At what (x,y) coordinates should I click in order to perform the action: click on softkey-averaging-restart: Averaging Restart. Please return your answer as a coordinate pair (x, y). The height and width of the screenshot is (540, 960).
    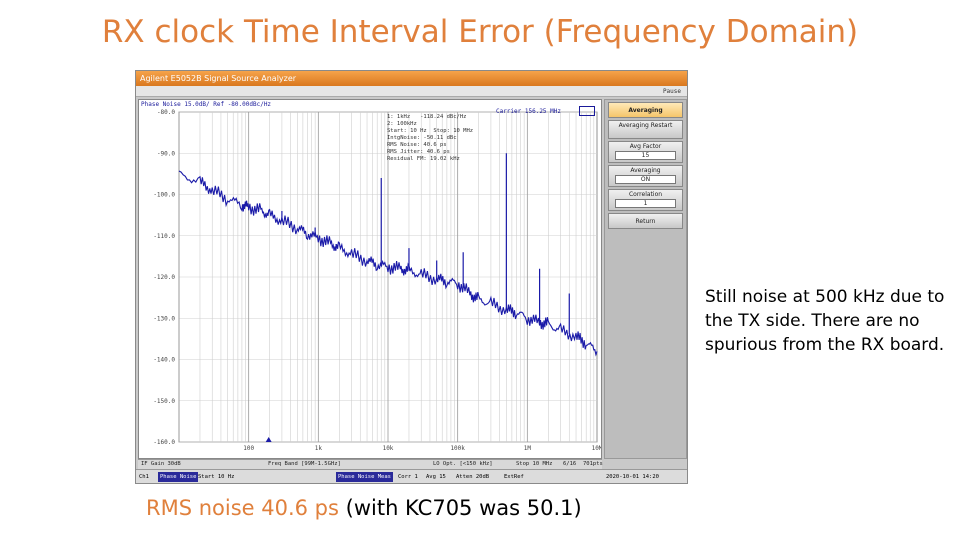
    Looking at the image, I should click on (645, 129).